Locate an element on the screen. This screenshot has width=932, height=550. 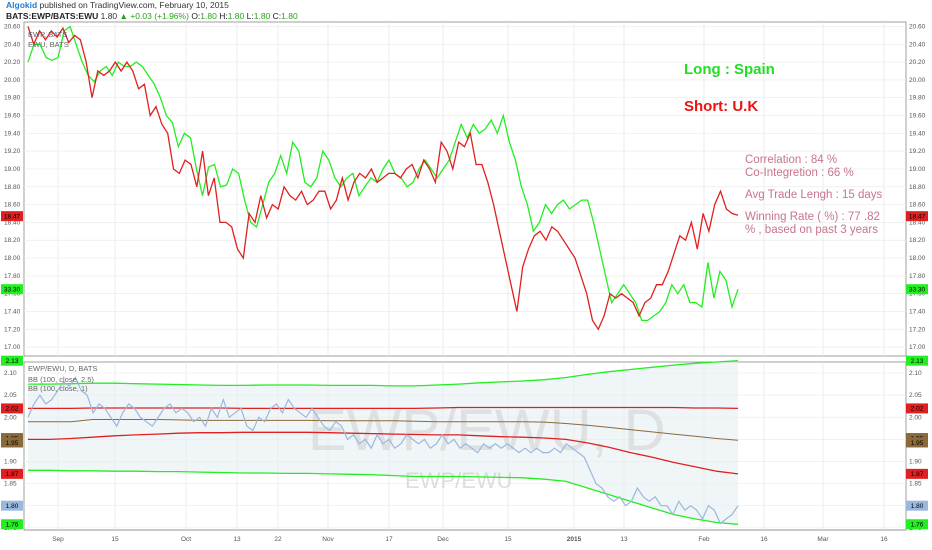
x-tick-label: Nov is located at coordinates (328, 539).